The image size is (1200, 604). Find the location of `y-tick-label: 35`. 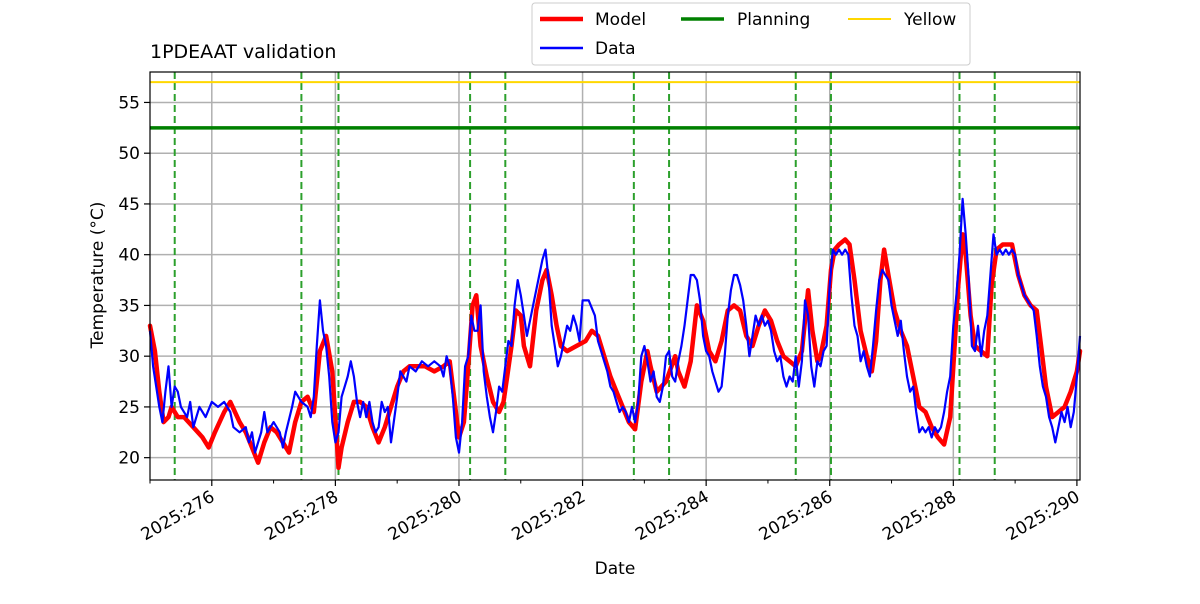

y-tick-label: 35 is located at coordinates (129, 306).